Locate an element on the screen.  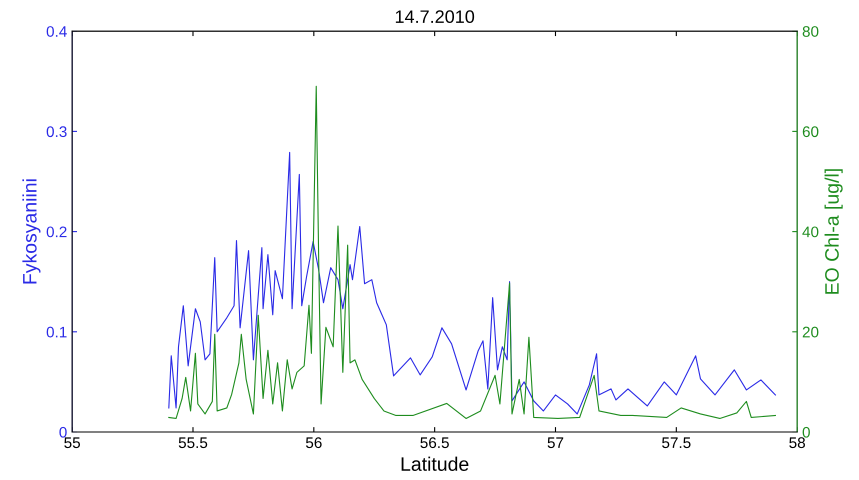
x-tick-label: 57 is located at coordinates (556, 442).